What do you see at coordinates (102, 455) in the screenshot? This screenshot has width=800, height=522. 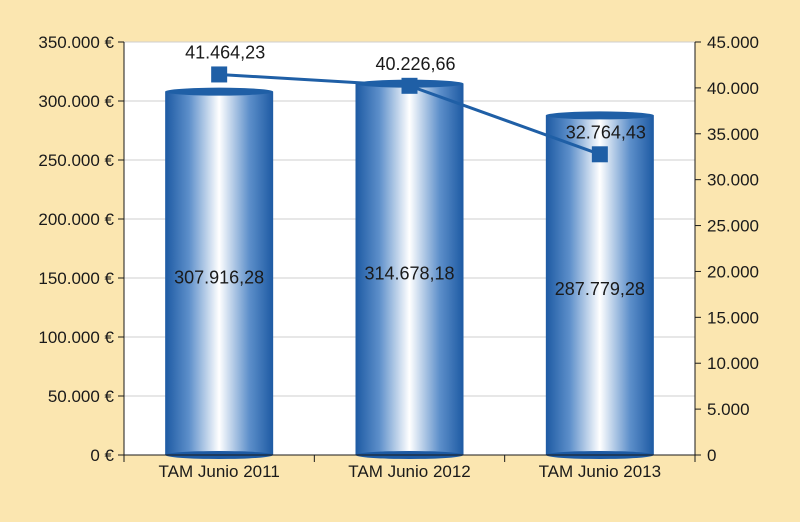 I see `left-tick-label: 0 €` at bounding box center [102, 455].